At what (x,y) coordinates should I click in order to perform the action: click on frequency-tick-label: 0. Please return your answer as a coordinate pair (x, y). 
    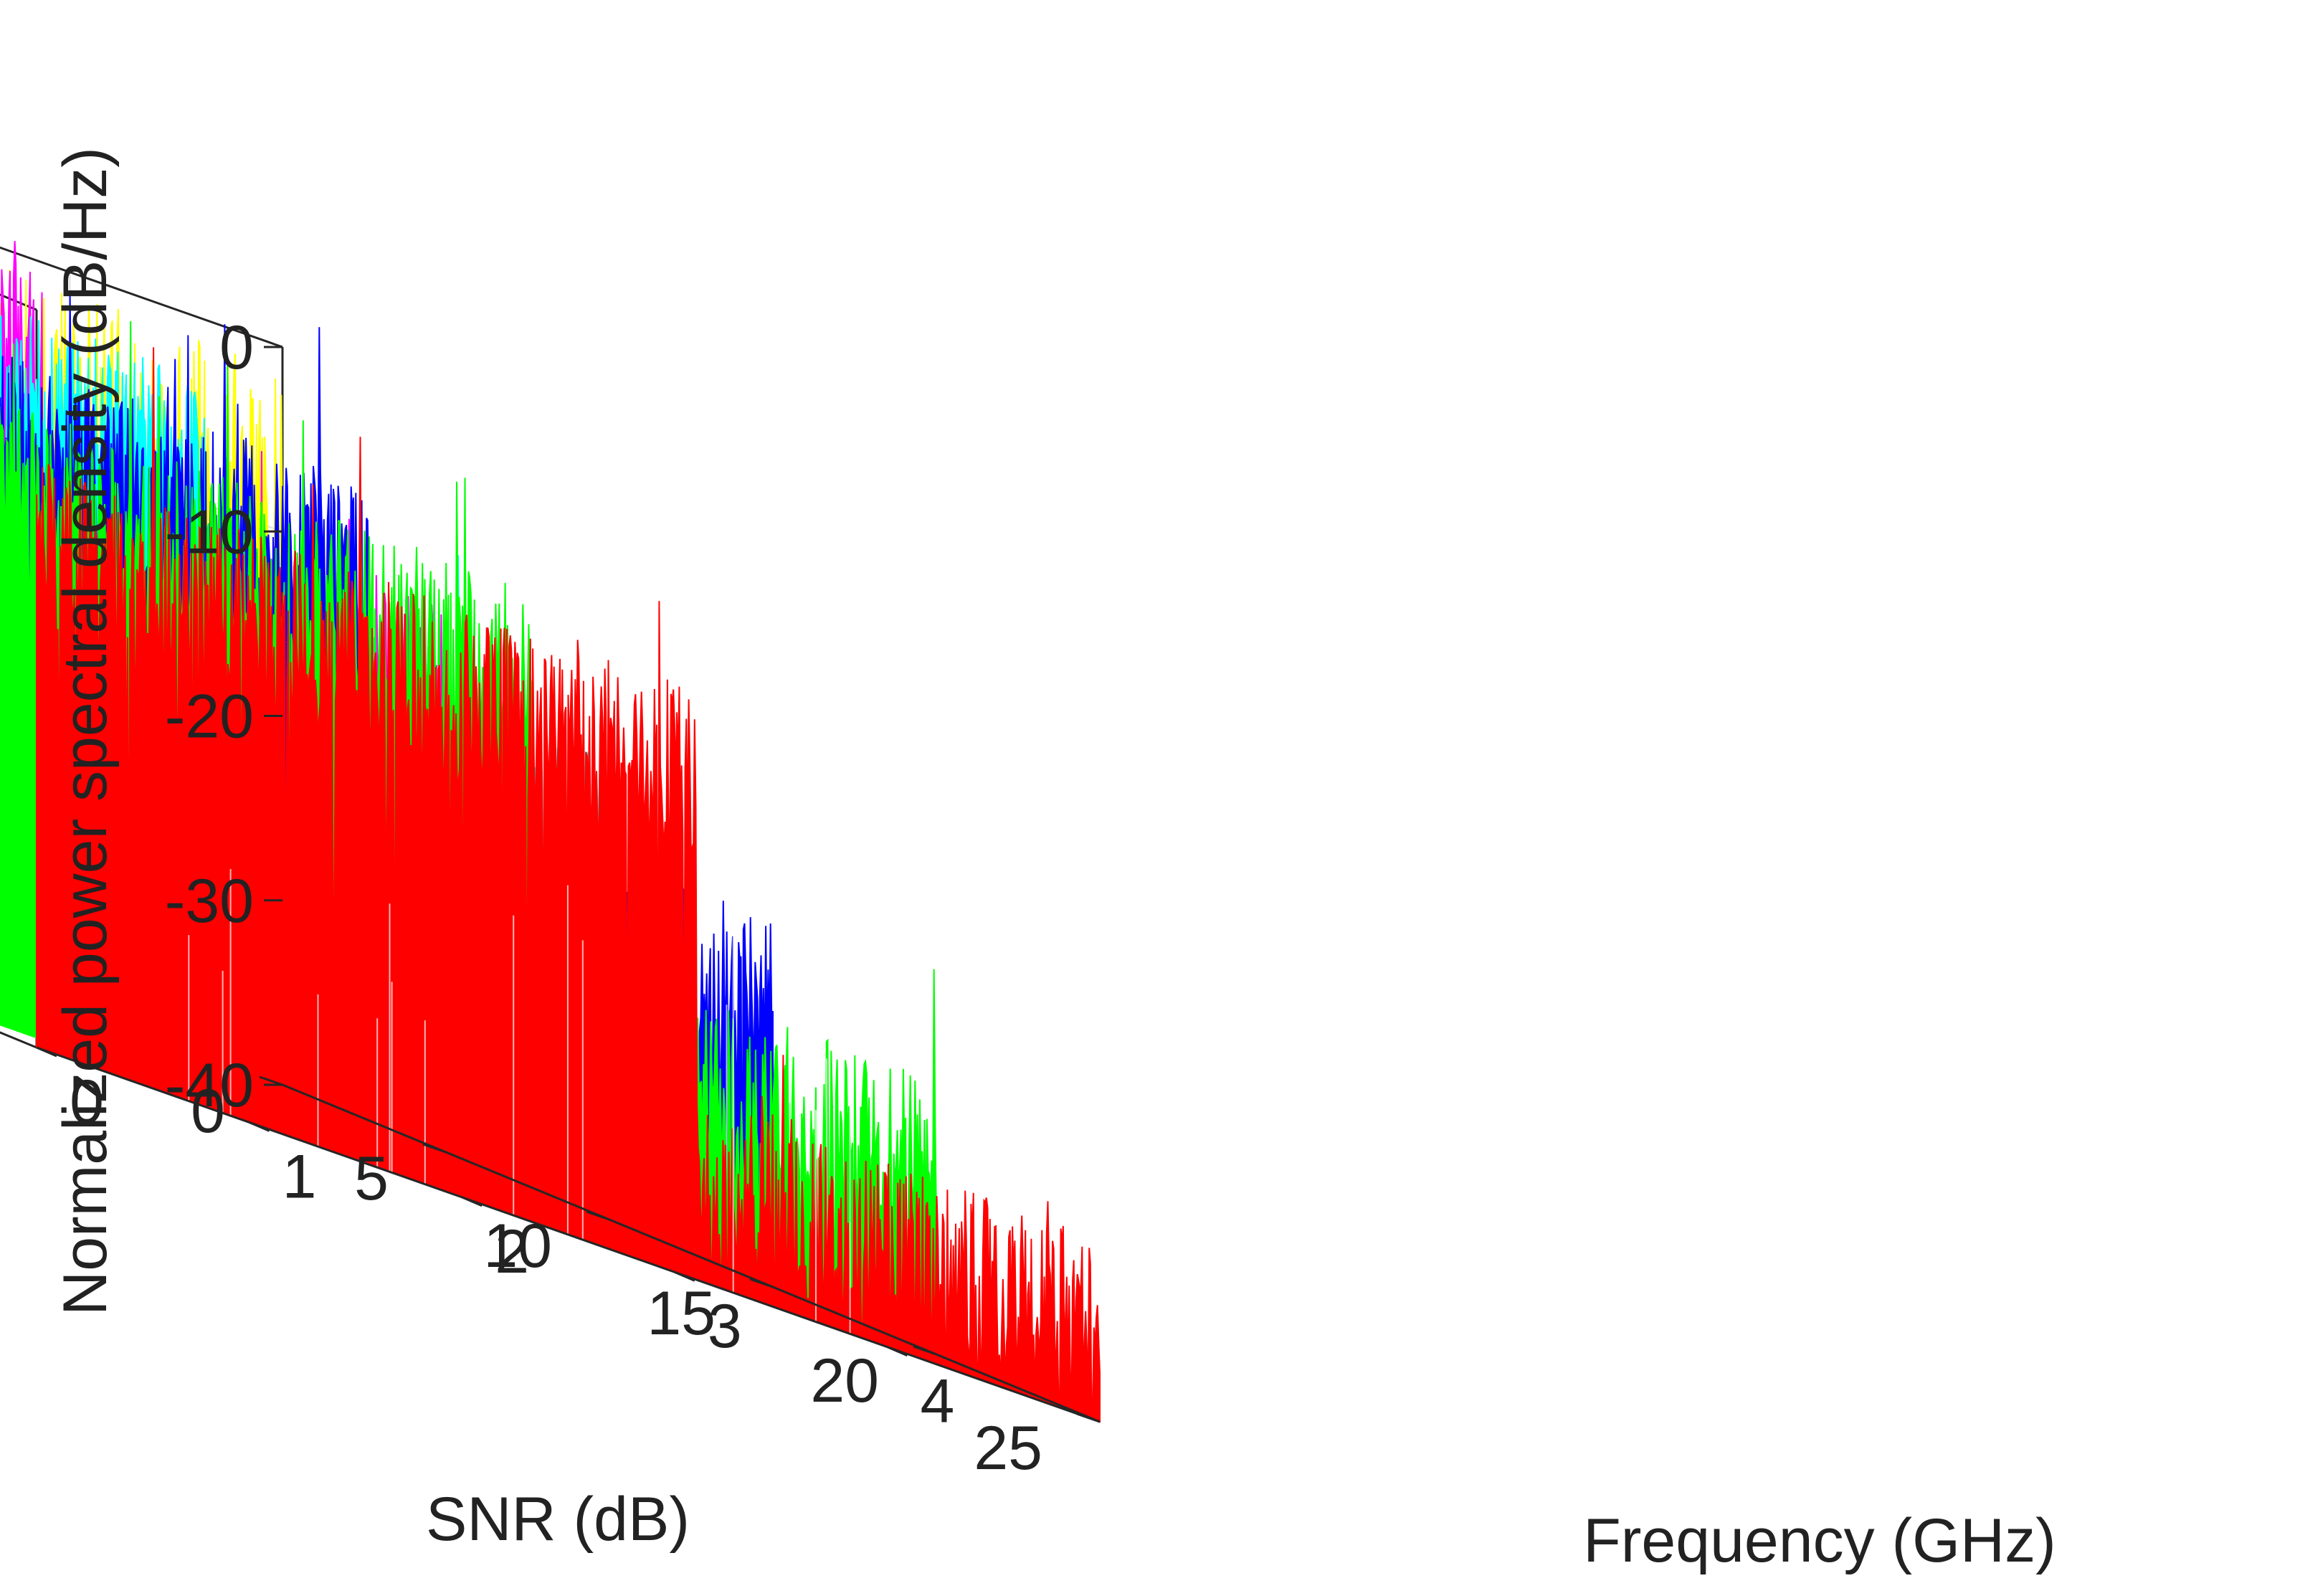
    Looking at the image, I should click on (87, 1102).